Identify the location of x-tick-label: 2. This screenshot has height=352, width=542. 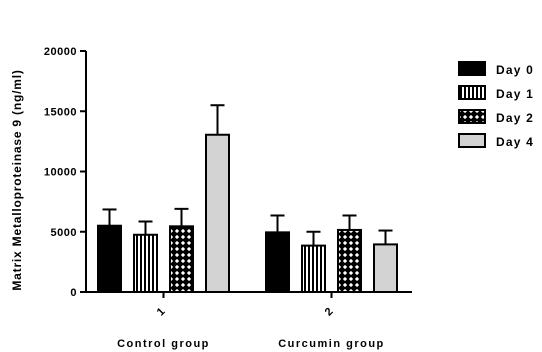
(329, 311).